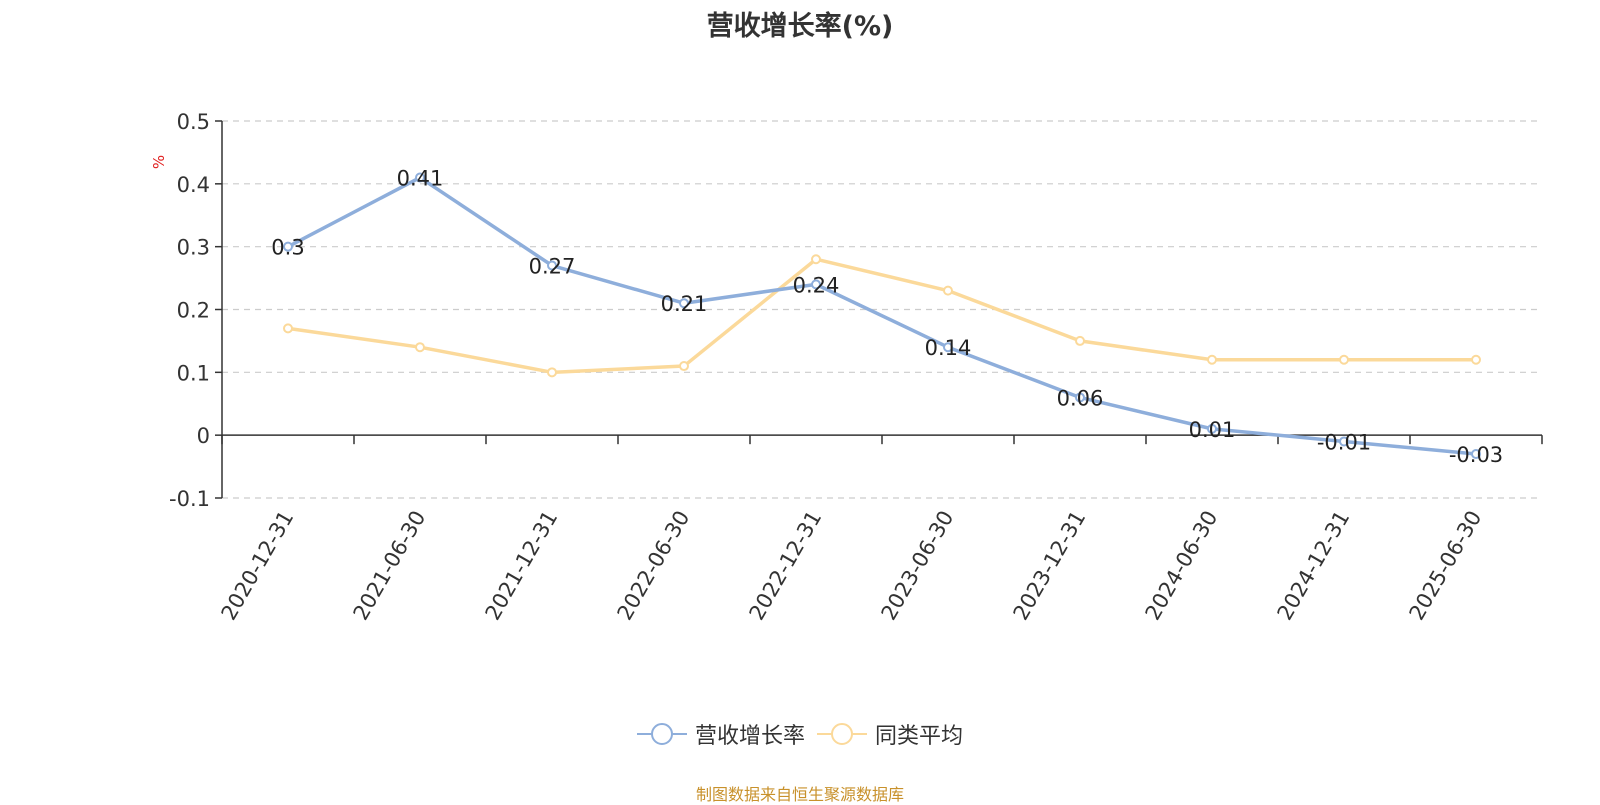 This screenshot has width=1600, height=805. Describe the element at coordinates (258, 566) in the screenshot. I see `x-tick-label: 2020-12-31` at that location.